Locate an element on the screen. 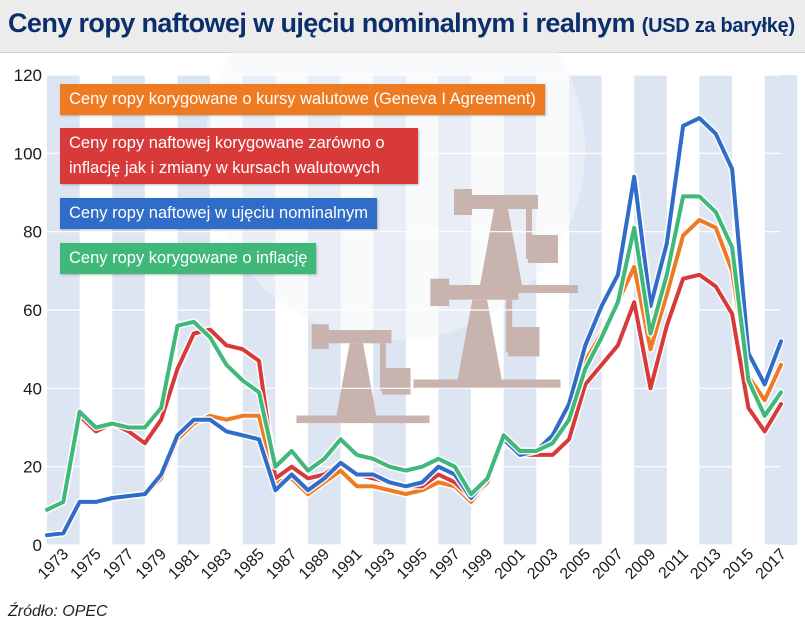  y-tick-label: 0 is located at coordinates (37, 545).